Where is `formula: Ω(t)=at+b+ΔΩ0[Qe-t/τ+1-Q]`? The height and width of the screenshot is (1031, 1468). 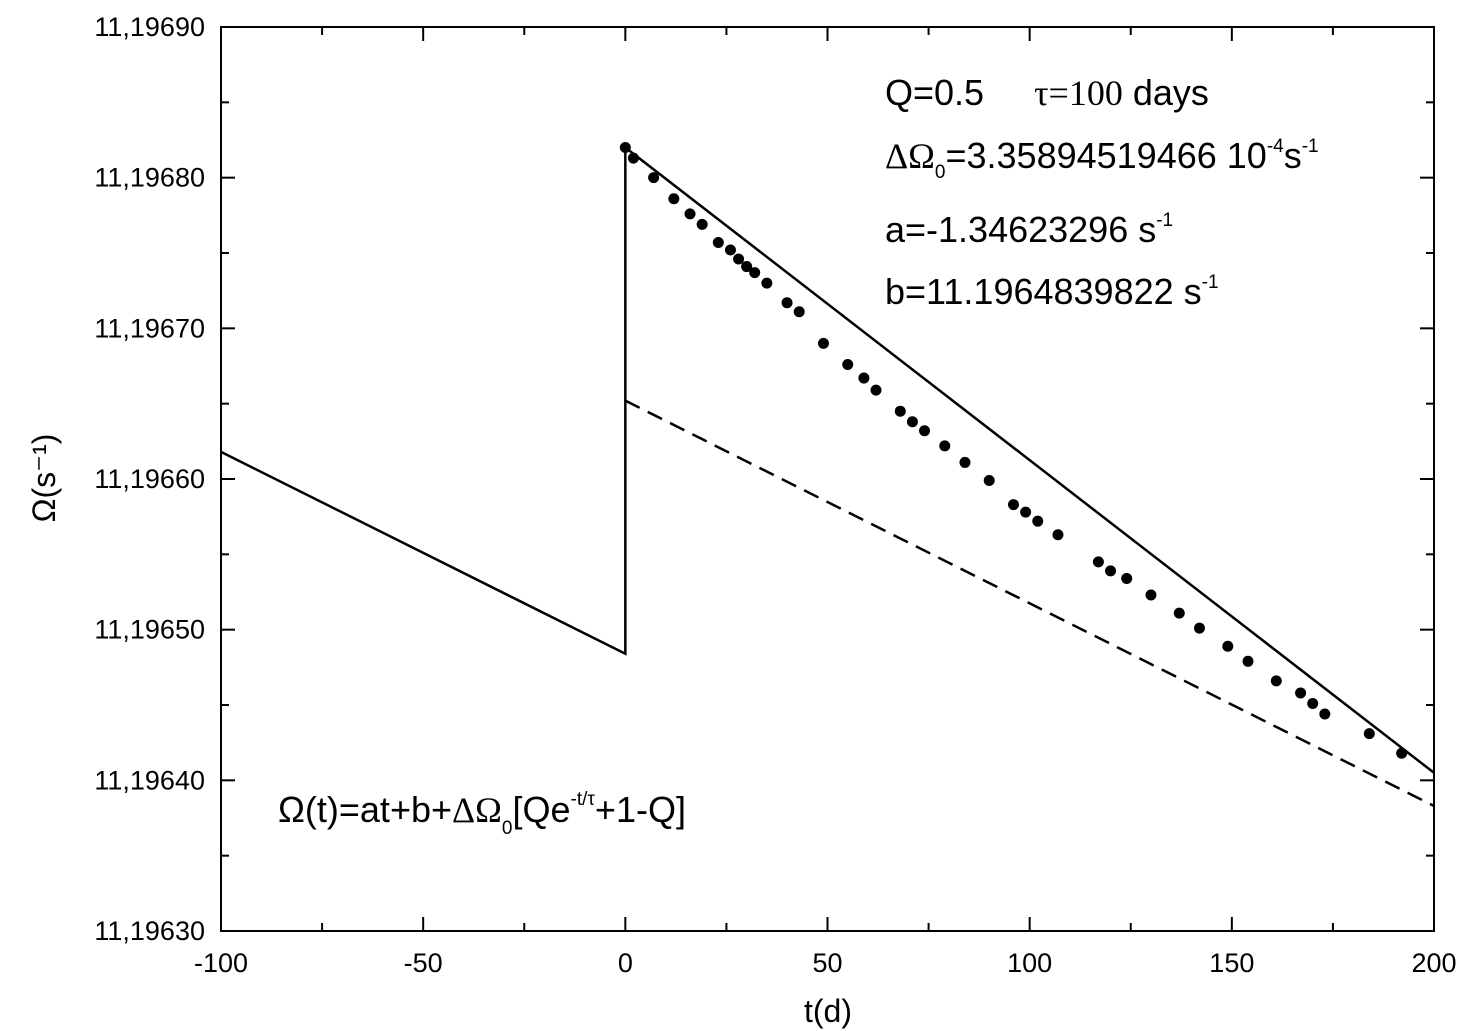
formula: Ω(t)=at+b+ΔΩ0[Qe-t/τ+1-Q] is located at coordinates (482, 814).